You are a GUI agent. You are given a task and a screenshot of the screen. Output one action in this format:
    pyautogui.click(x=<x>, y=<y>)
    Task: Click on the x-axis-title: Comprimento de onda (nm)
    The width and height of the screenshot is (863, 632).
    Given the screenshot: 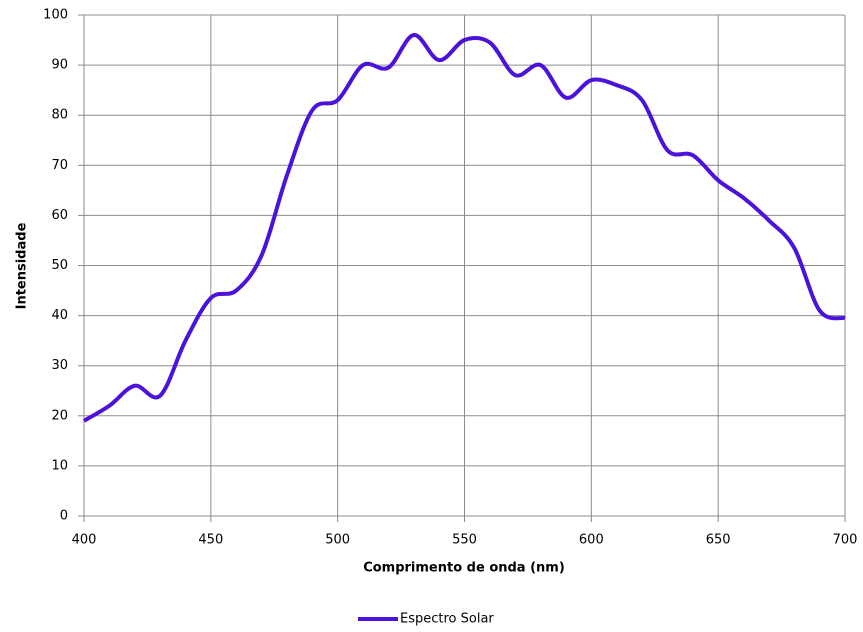 What is the action you would take?
    pyautogui.click(x=464, y=568)
    